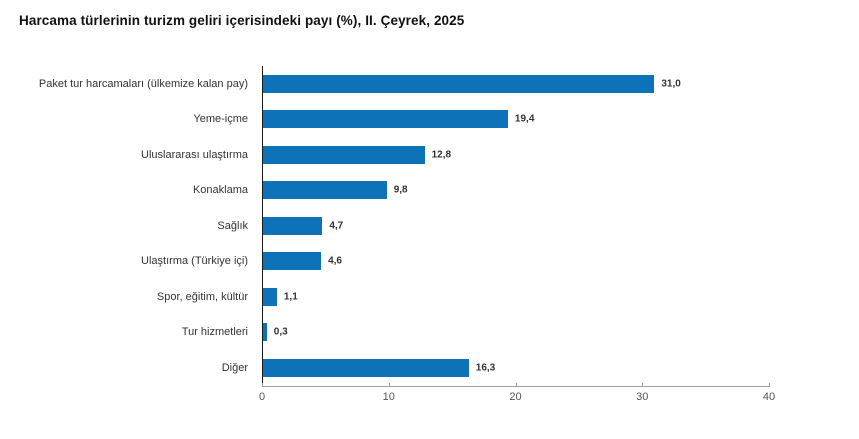 The image size is (859, 439). What do you see at coordinates (515, 332) in the screenshot?
I see `bar-zone: 0,3` at bounding box center [515, 332].